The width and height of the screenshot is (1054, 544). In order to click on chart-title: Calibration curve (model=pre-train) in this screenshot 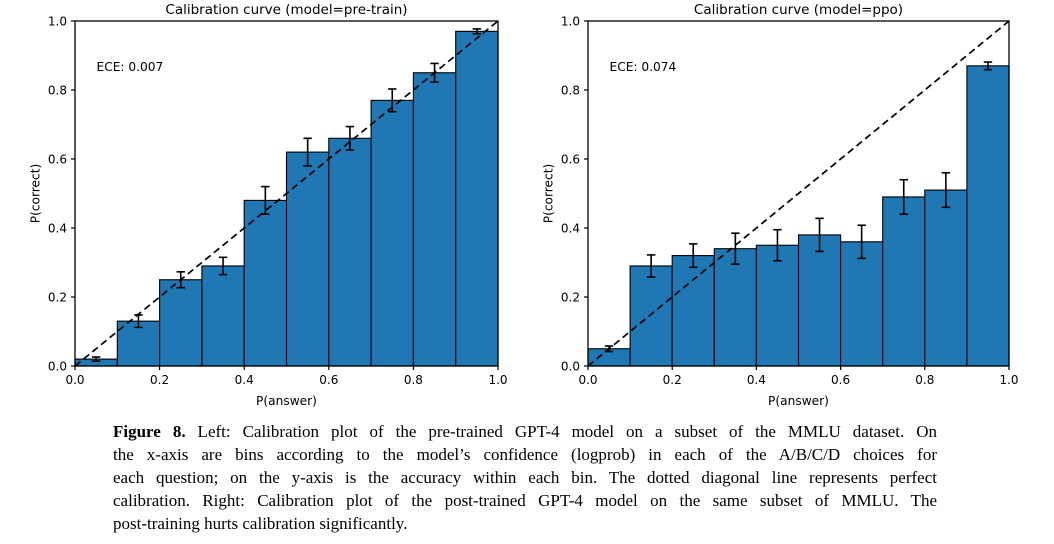, I will do `click(286, 10)`.